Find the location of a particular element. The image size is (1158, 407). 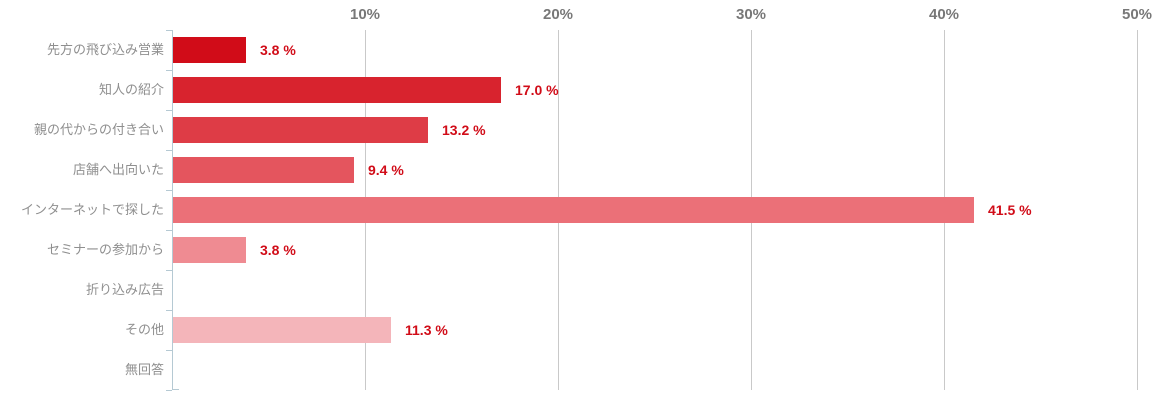

x-axis-tick-label: 50% is located at coordinates (1137, 14).